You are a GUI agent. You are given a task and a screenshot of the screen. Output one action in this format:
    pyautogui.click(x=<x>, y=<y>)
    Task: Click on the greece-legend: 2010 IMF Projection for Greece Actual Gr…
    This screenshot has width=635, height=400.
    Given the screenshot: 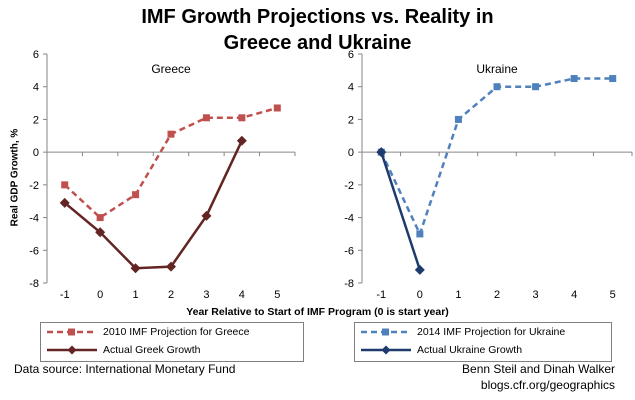 What is the action you would take?
    pyautogui.click(x=172, y=342)
    